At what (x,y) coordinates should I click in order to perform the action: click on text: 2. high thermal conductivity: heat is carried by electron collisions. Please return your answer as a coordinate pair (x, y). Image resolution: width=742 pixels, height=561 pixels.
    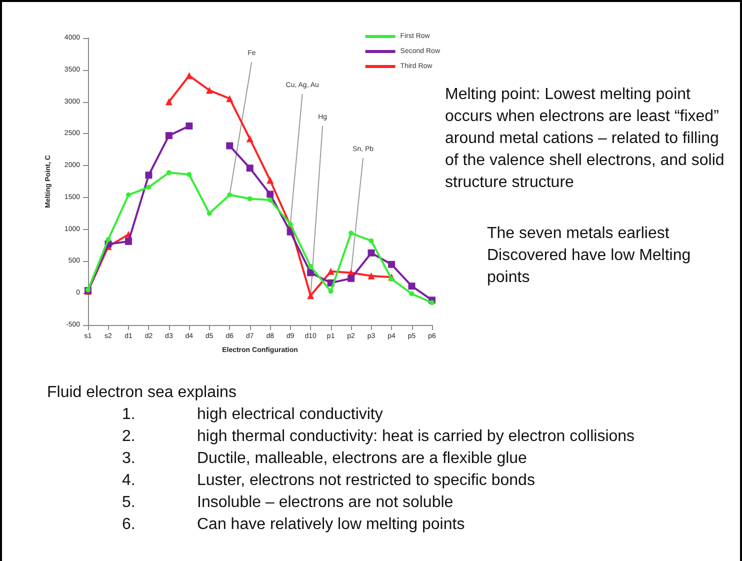
    Looking at the image, I should click on (378, 436).